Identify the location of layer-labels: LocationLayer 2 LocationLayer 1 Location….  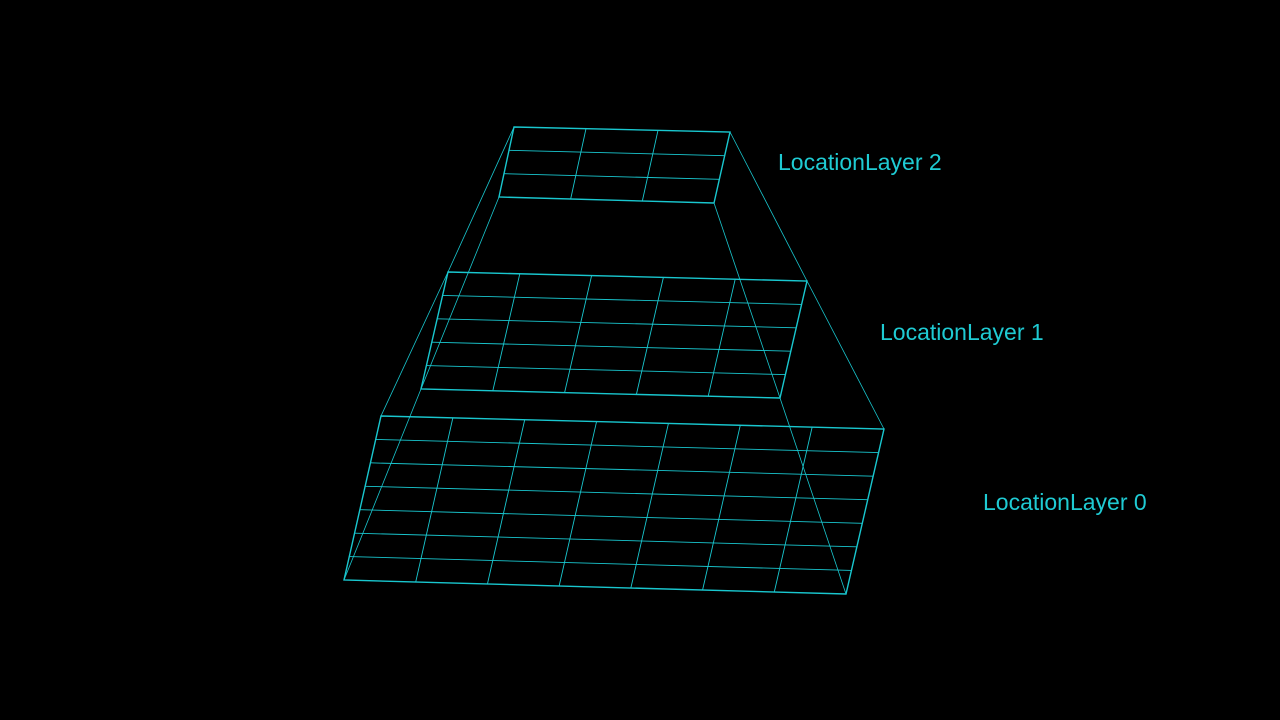
(962, 332).